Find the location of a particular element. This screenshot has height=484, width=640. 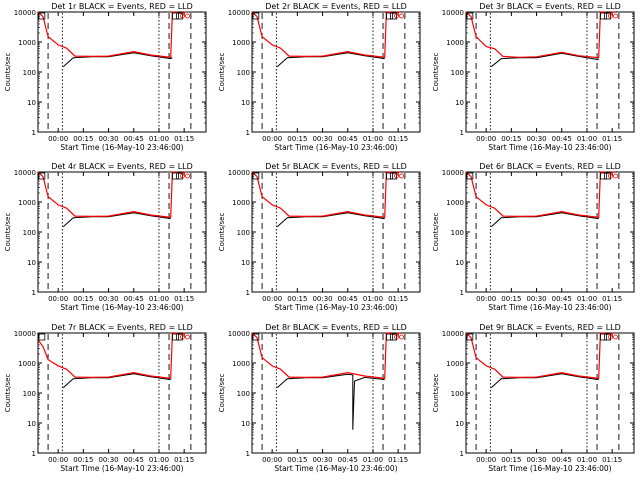

panel-title: Det 2r BLACK = Events, RED = LLD is located at coordinates (336, 6).